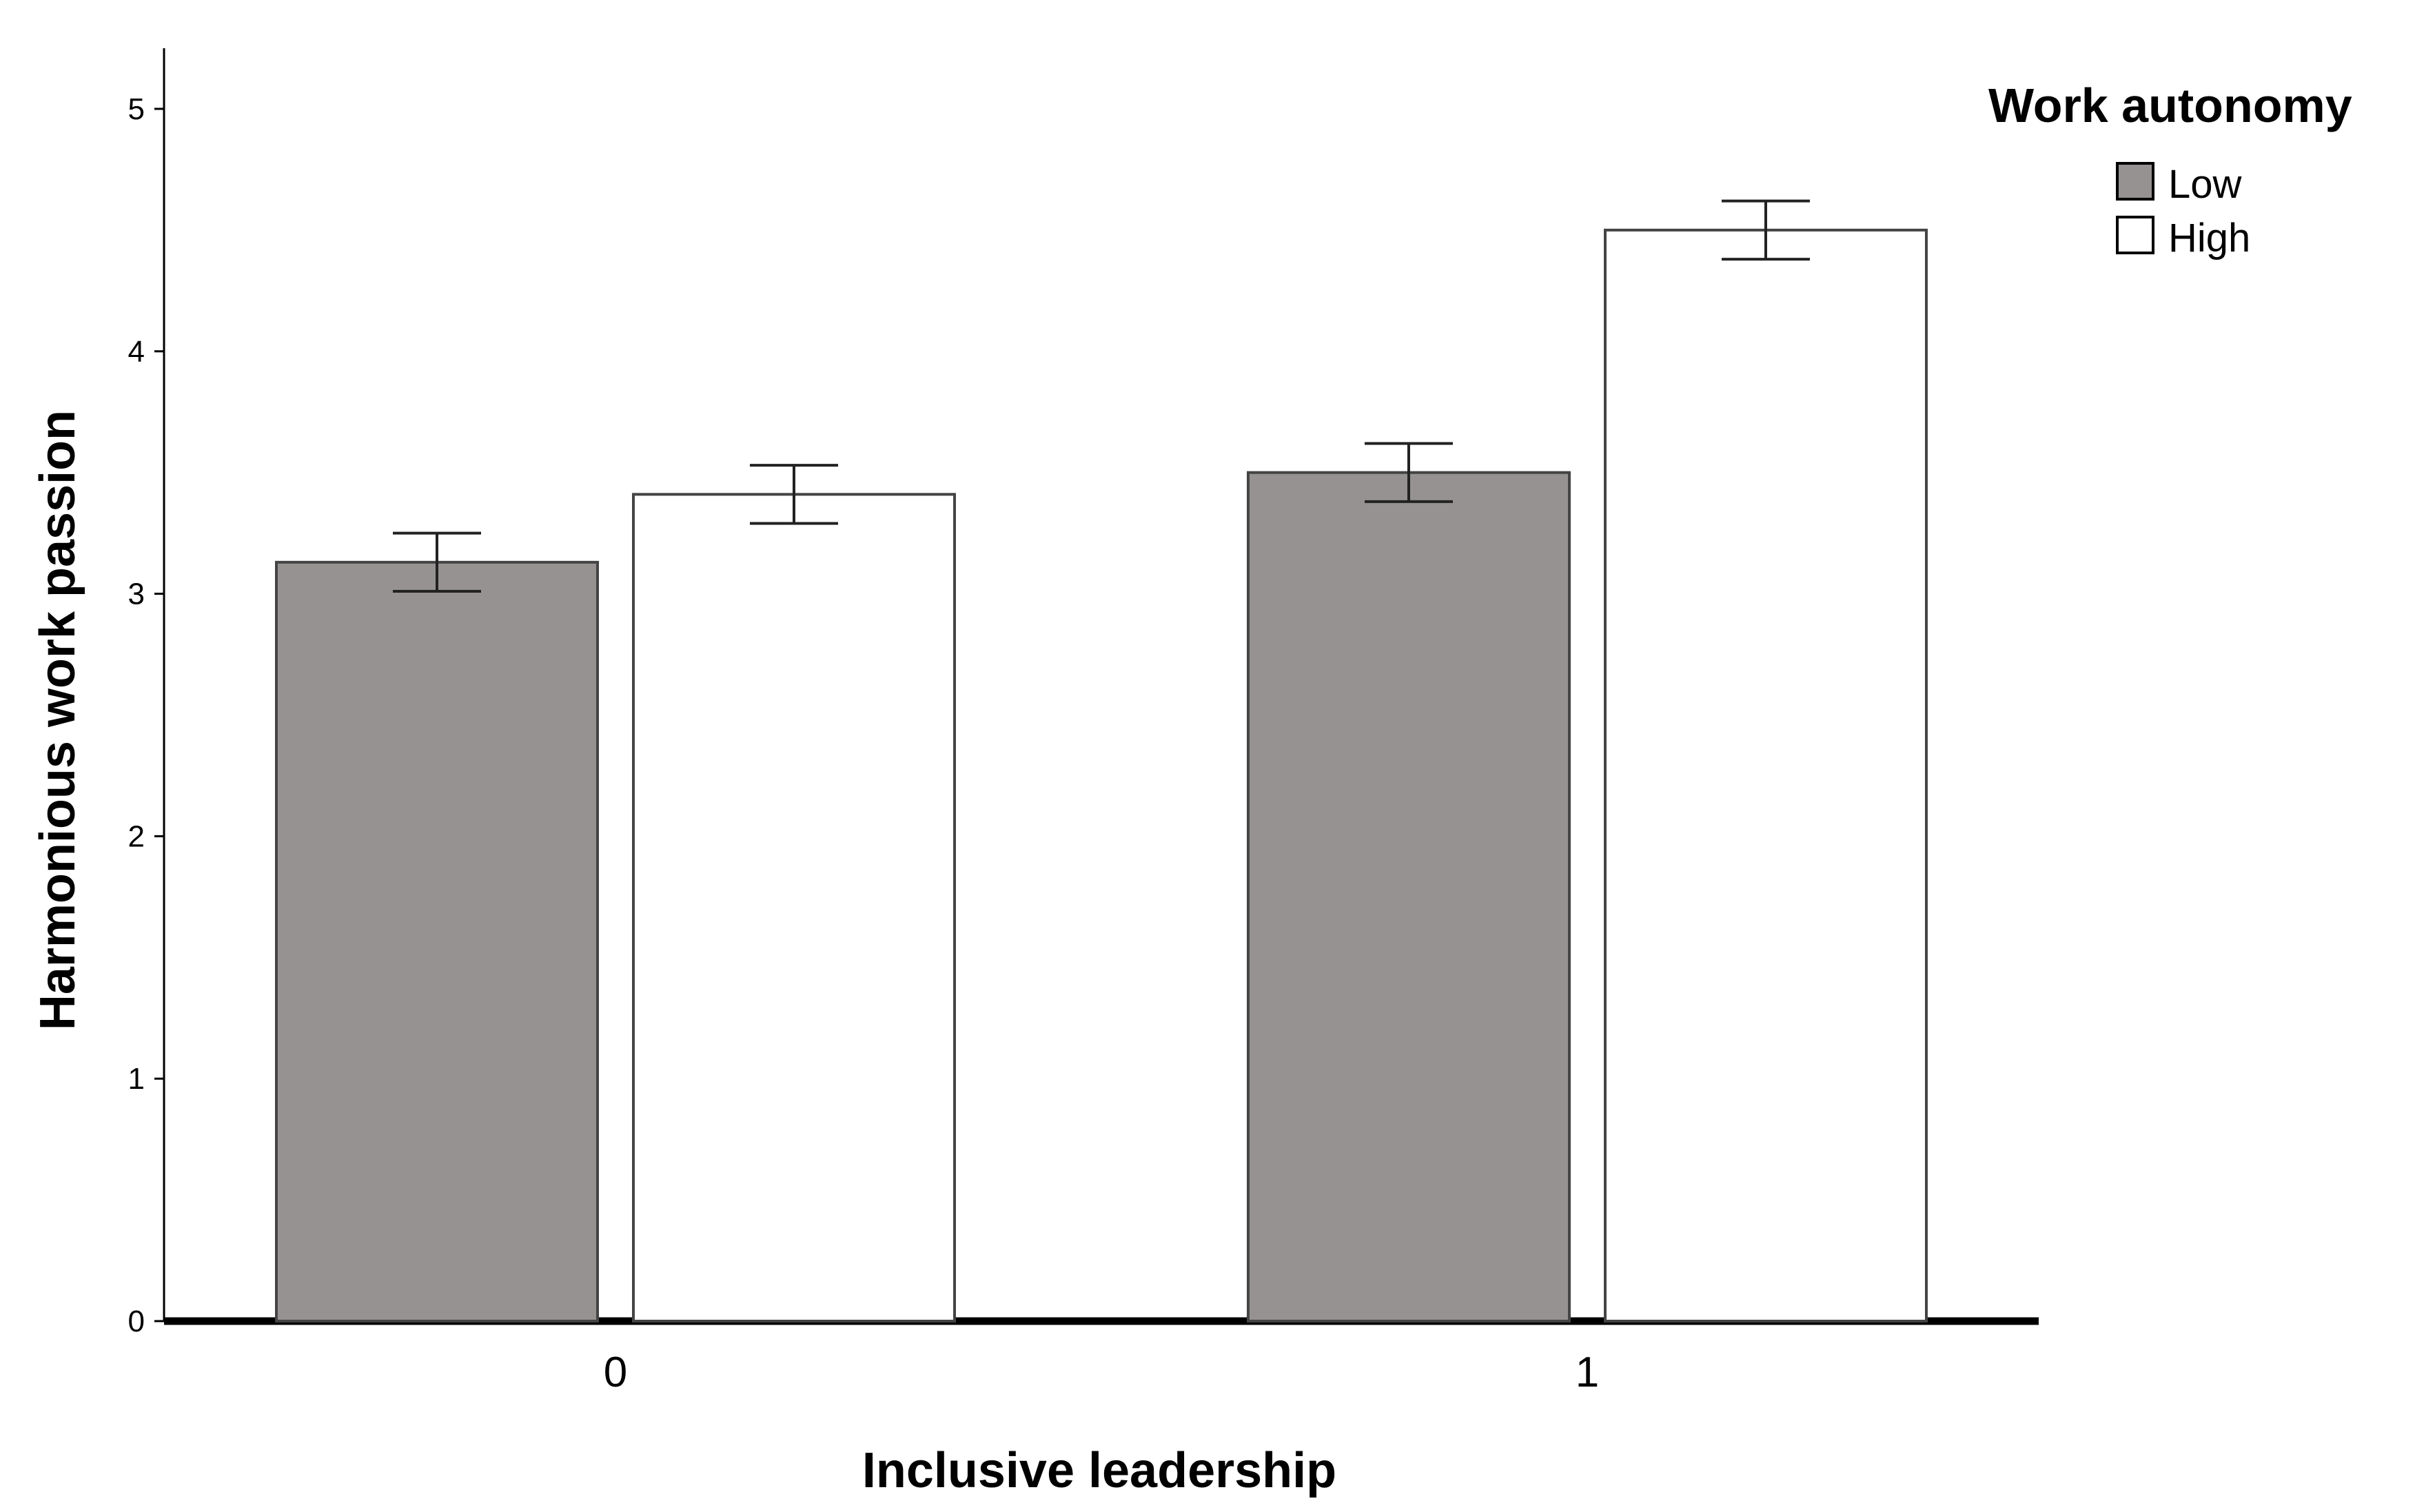  I want to click on x-axis-title: Inclusive leadership, so click(1099, 1470).